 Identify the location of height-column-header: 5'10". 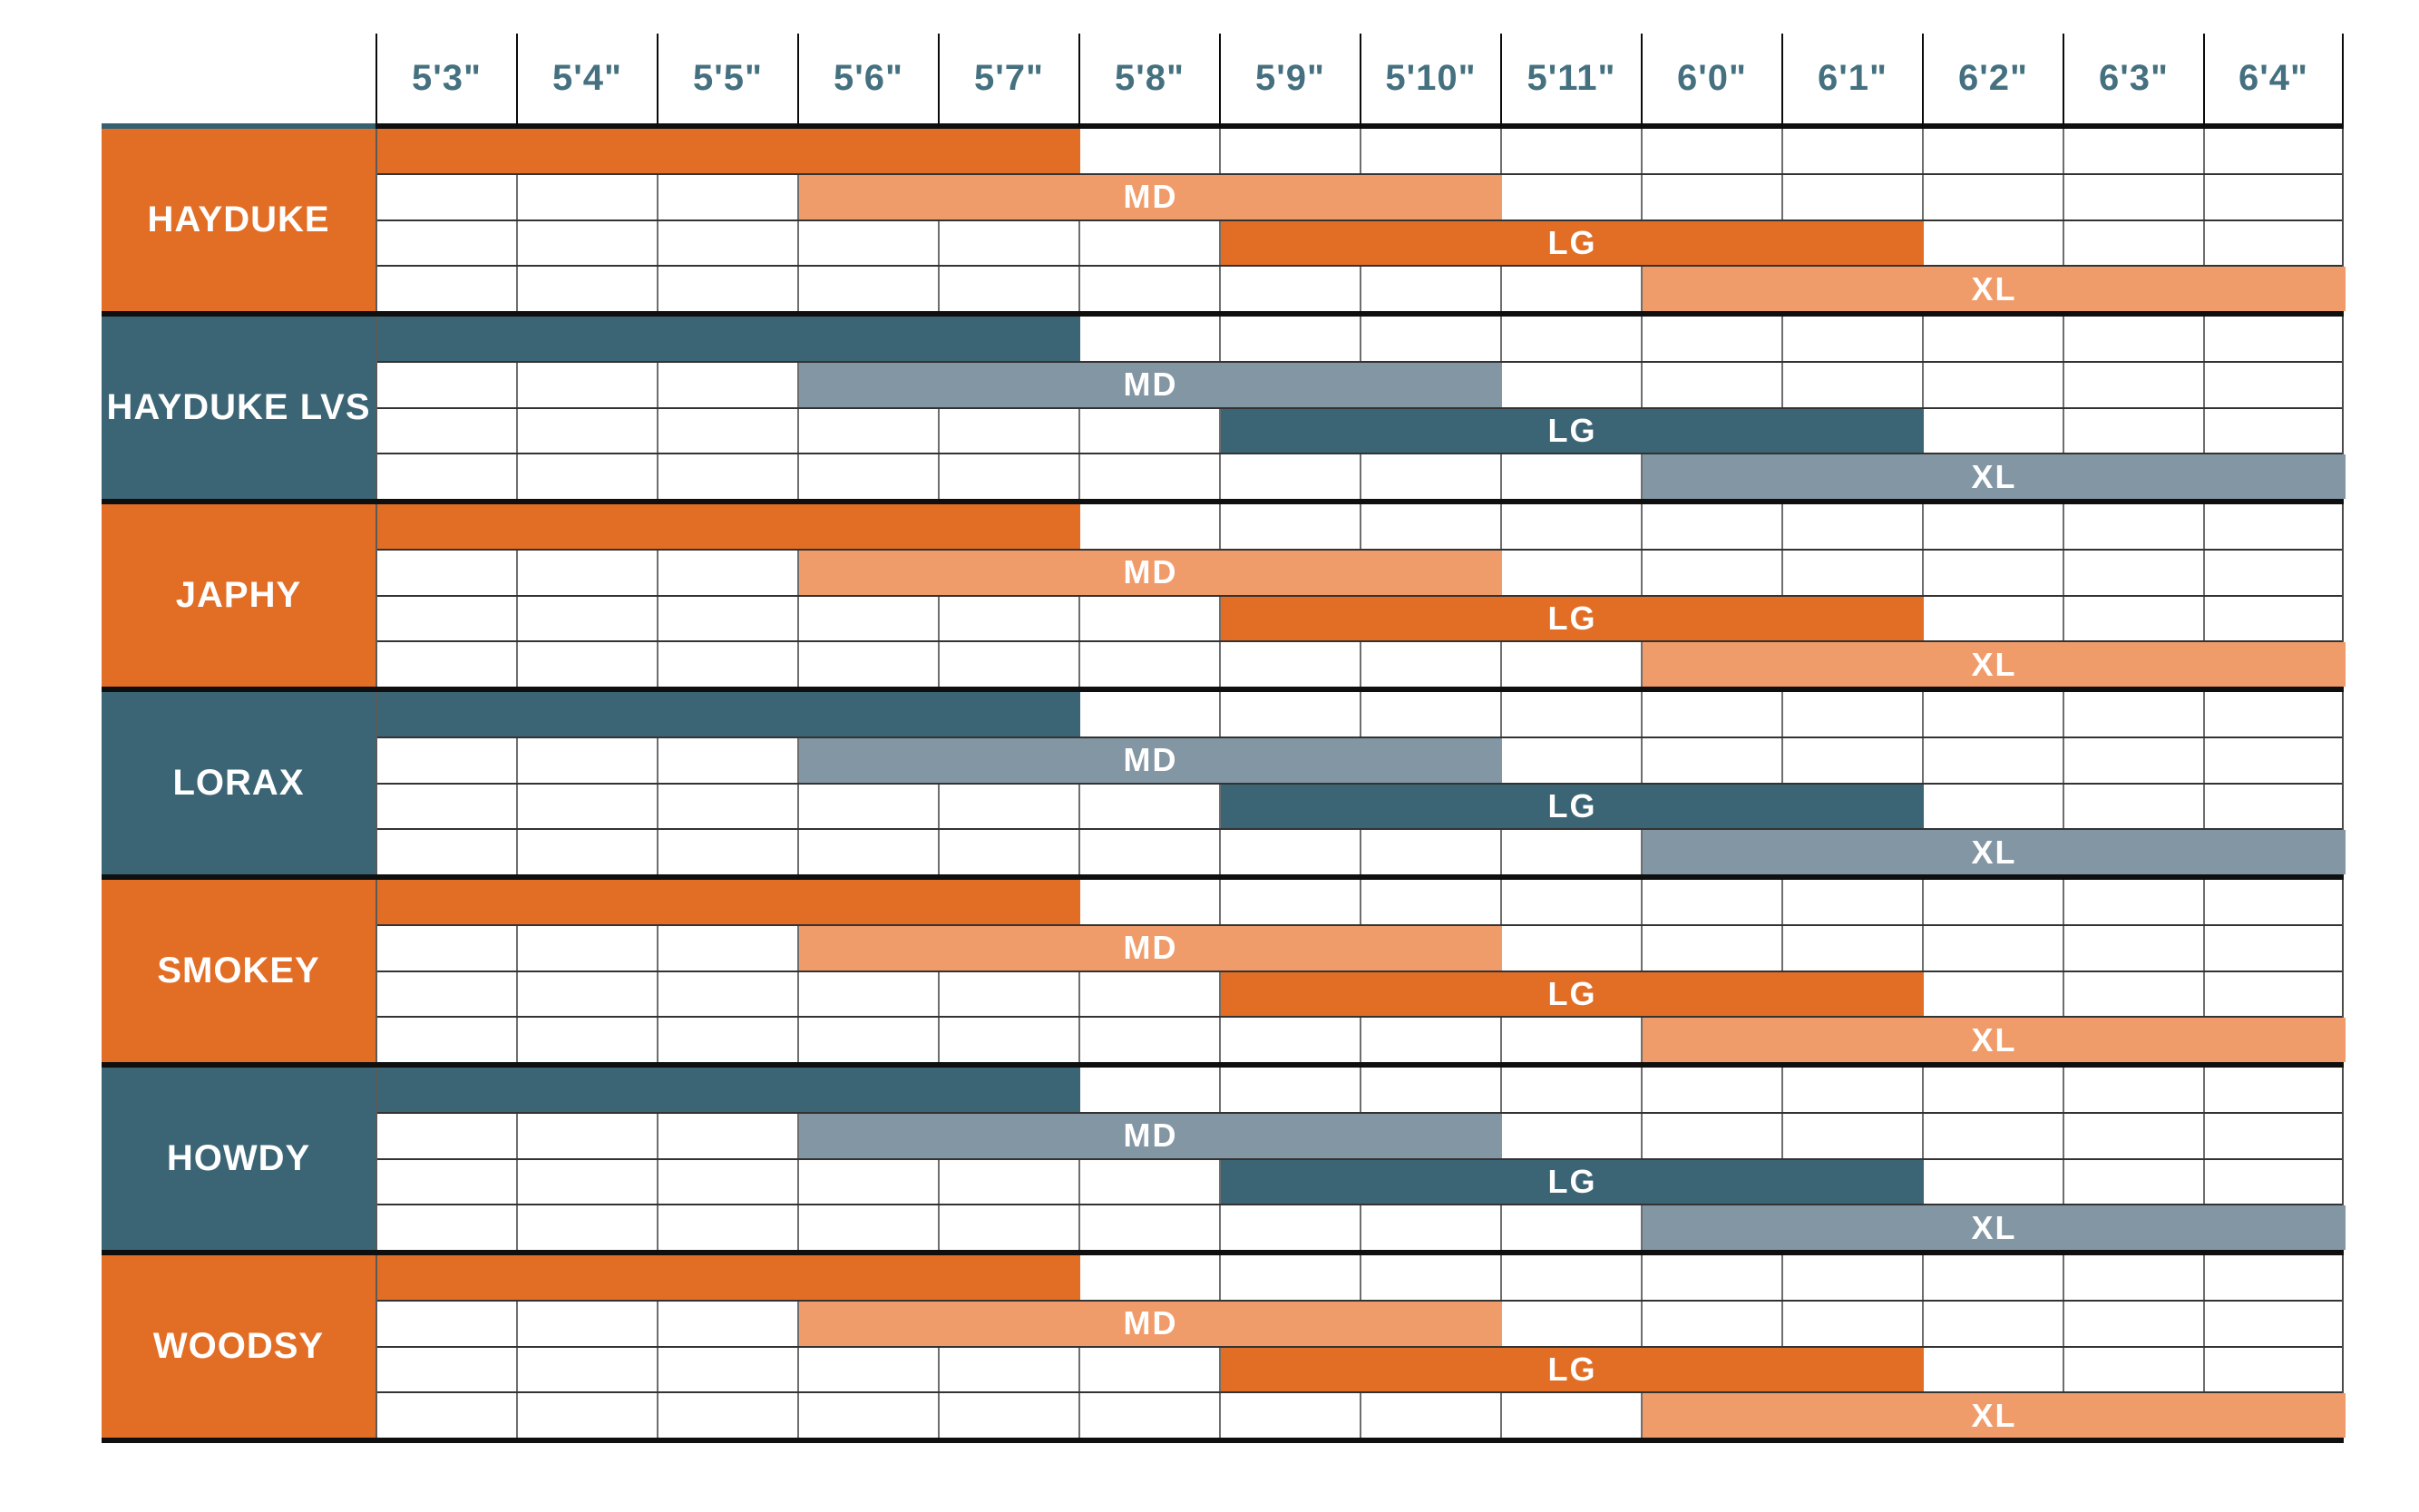
(1430, 81).